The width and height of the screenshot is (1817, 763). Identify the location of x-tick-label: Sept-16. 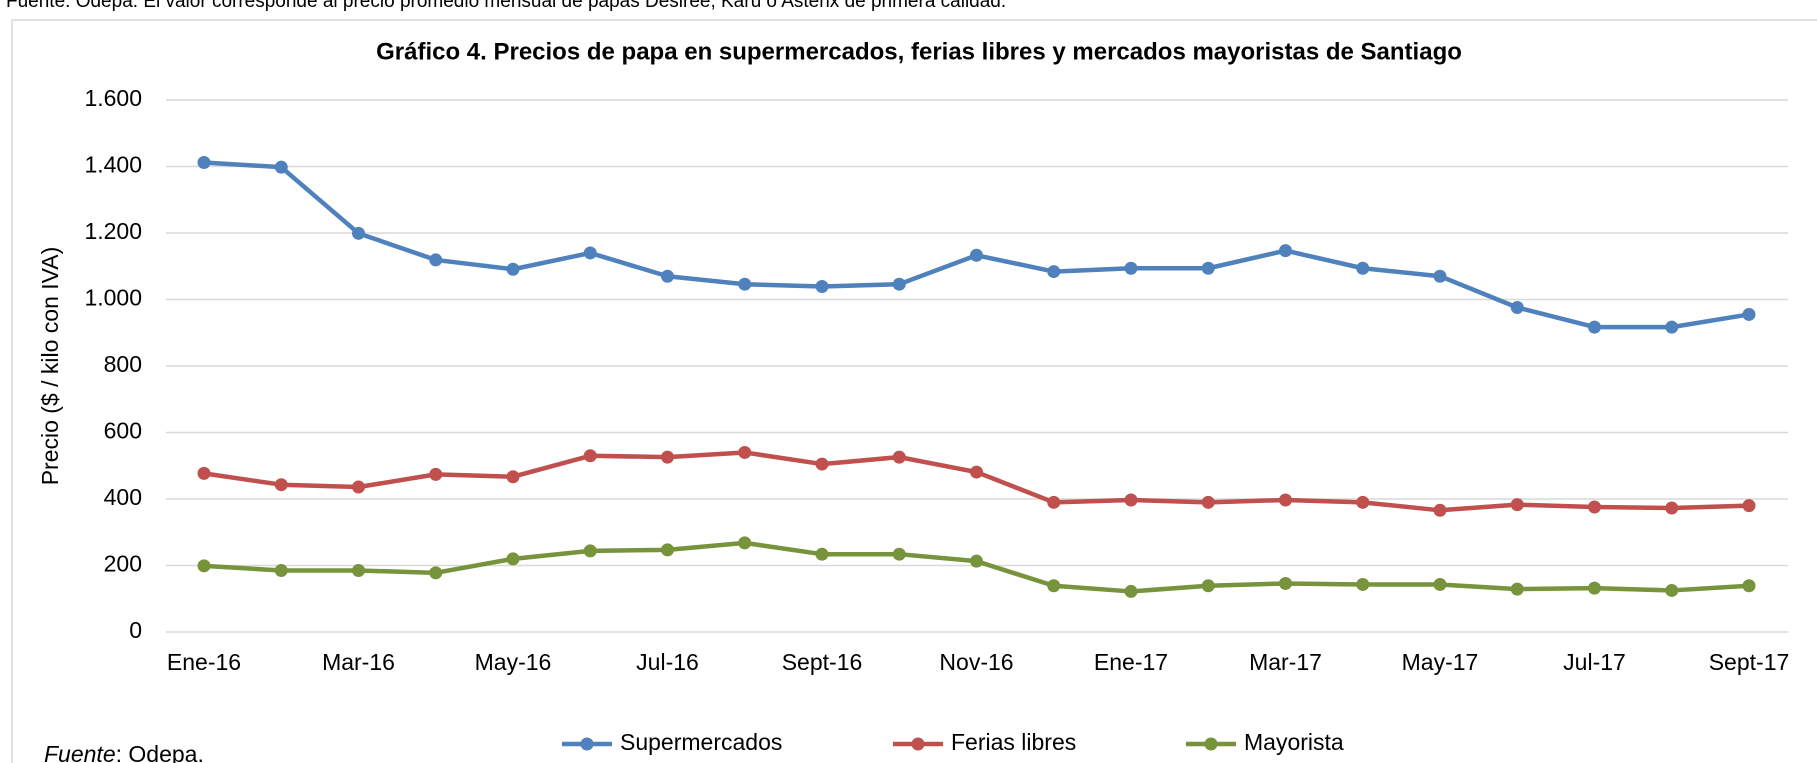
(822, 662).